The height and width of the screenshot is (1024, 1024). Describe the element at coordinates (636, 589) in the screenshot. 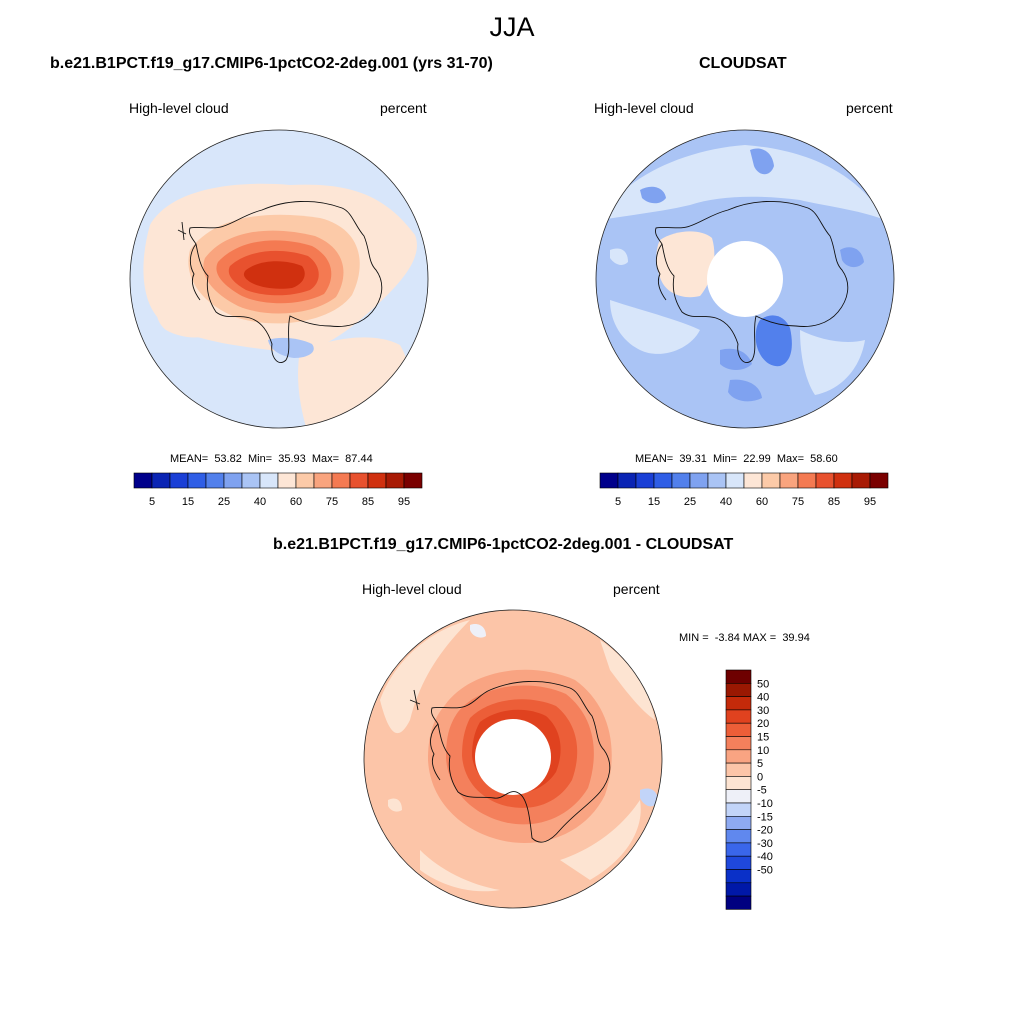

I see `panel-3-units: percent` at that location.